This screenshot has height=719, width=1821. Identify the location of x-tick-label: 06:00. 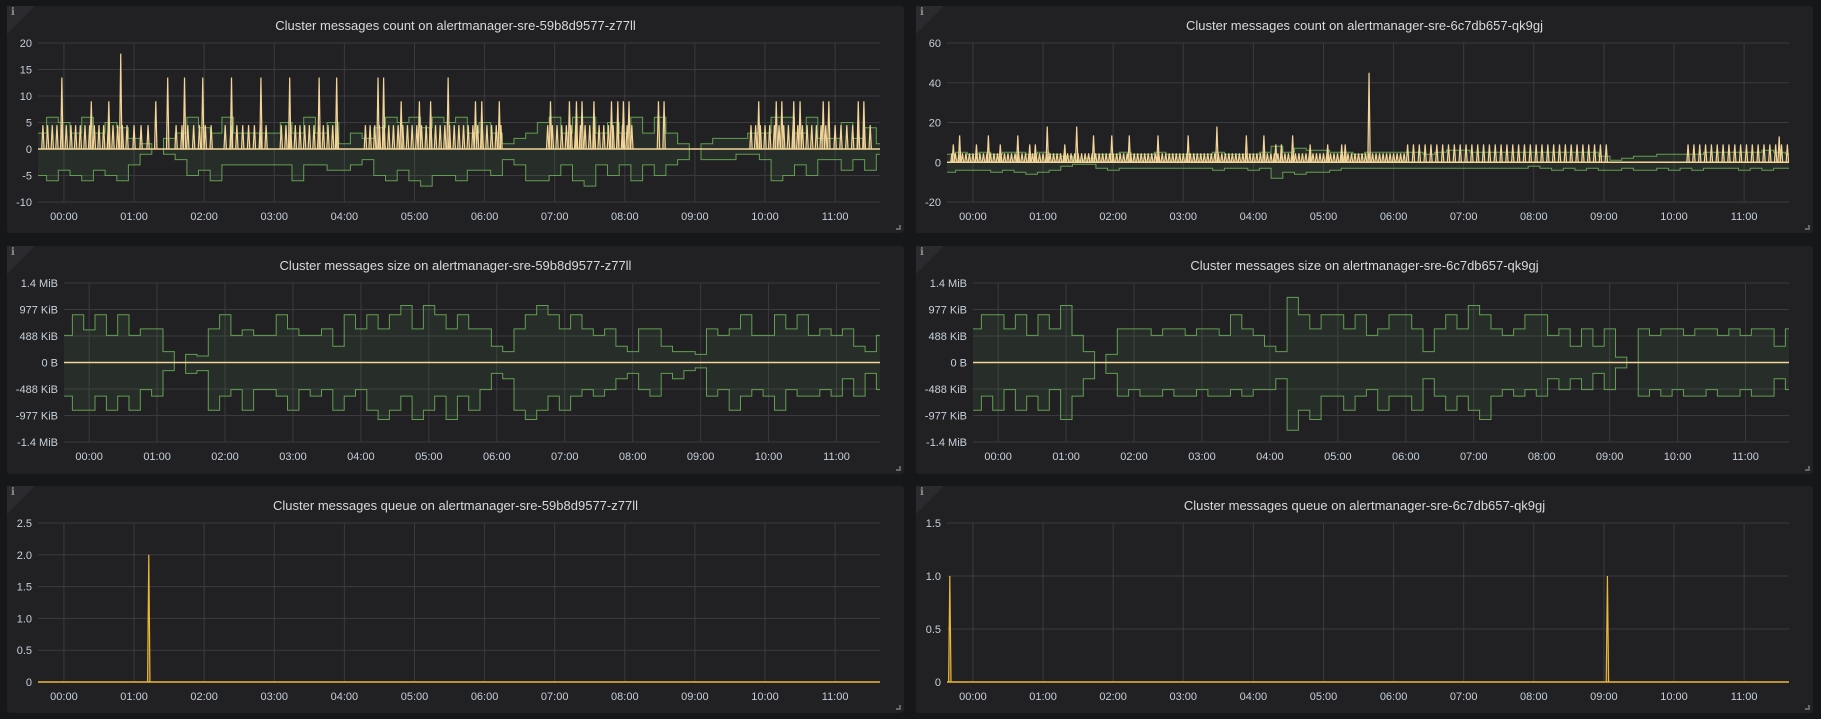
(485, 697).